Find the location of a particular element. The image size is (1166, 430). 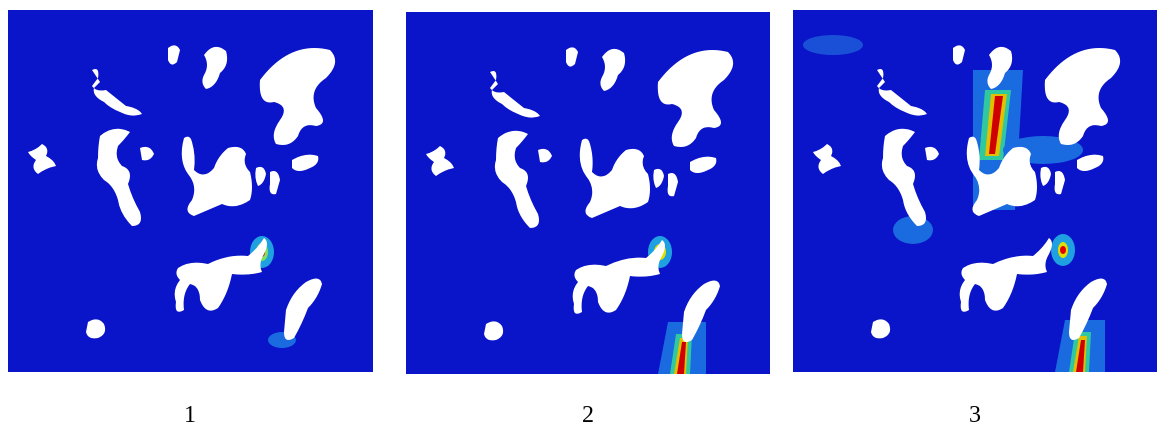

panel-label: 1 is located at coordinates (190, 415).